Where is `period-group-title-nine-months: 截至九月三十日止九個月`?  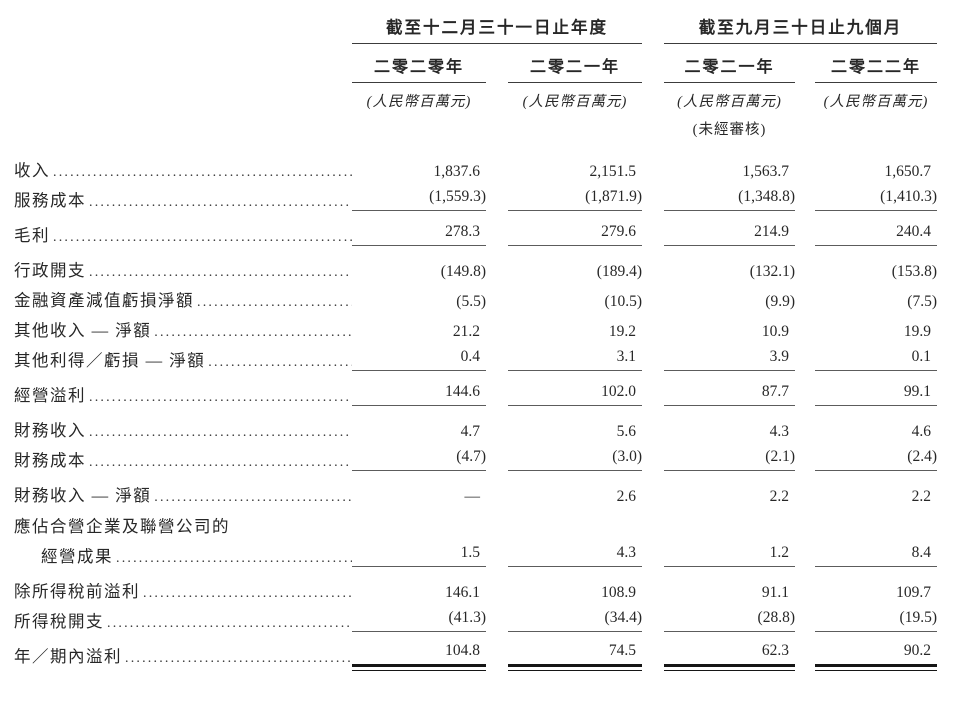
period-group-title-nine-months: 截至九月三十日止九個月 is located at coordinates (800, 29).